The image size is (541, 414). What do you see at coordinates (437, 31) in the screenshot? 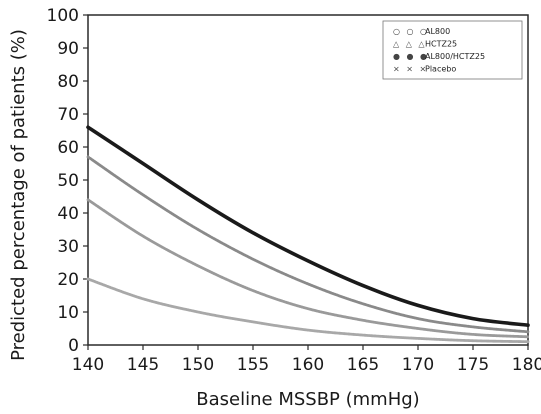
I see `legend-label: AL800` at bounding box center [437, 31].